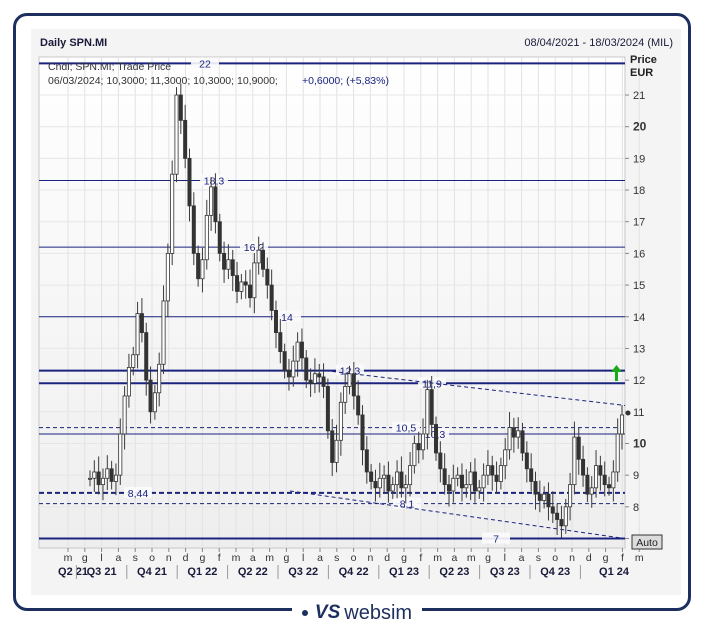  Describe the element at coordinates (73, 572) in the screenshot. I see `quarter-label: Q2 21` at that location.